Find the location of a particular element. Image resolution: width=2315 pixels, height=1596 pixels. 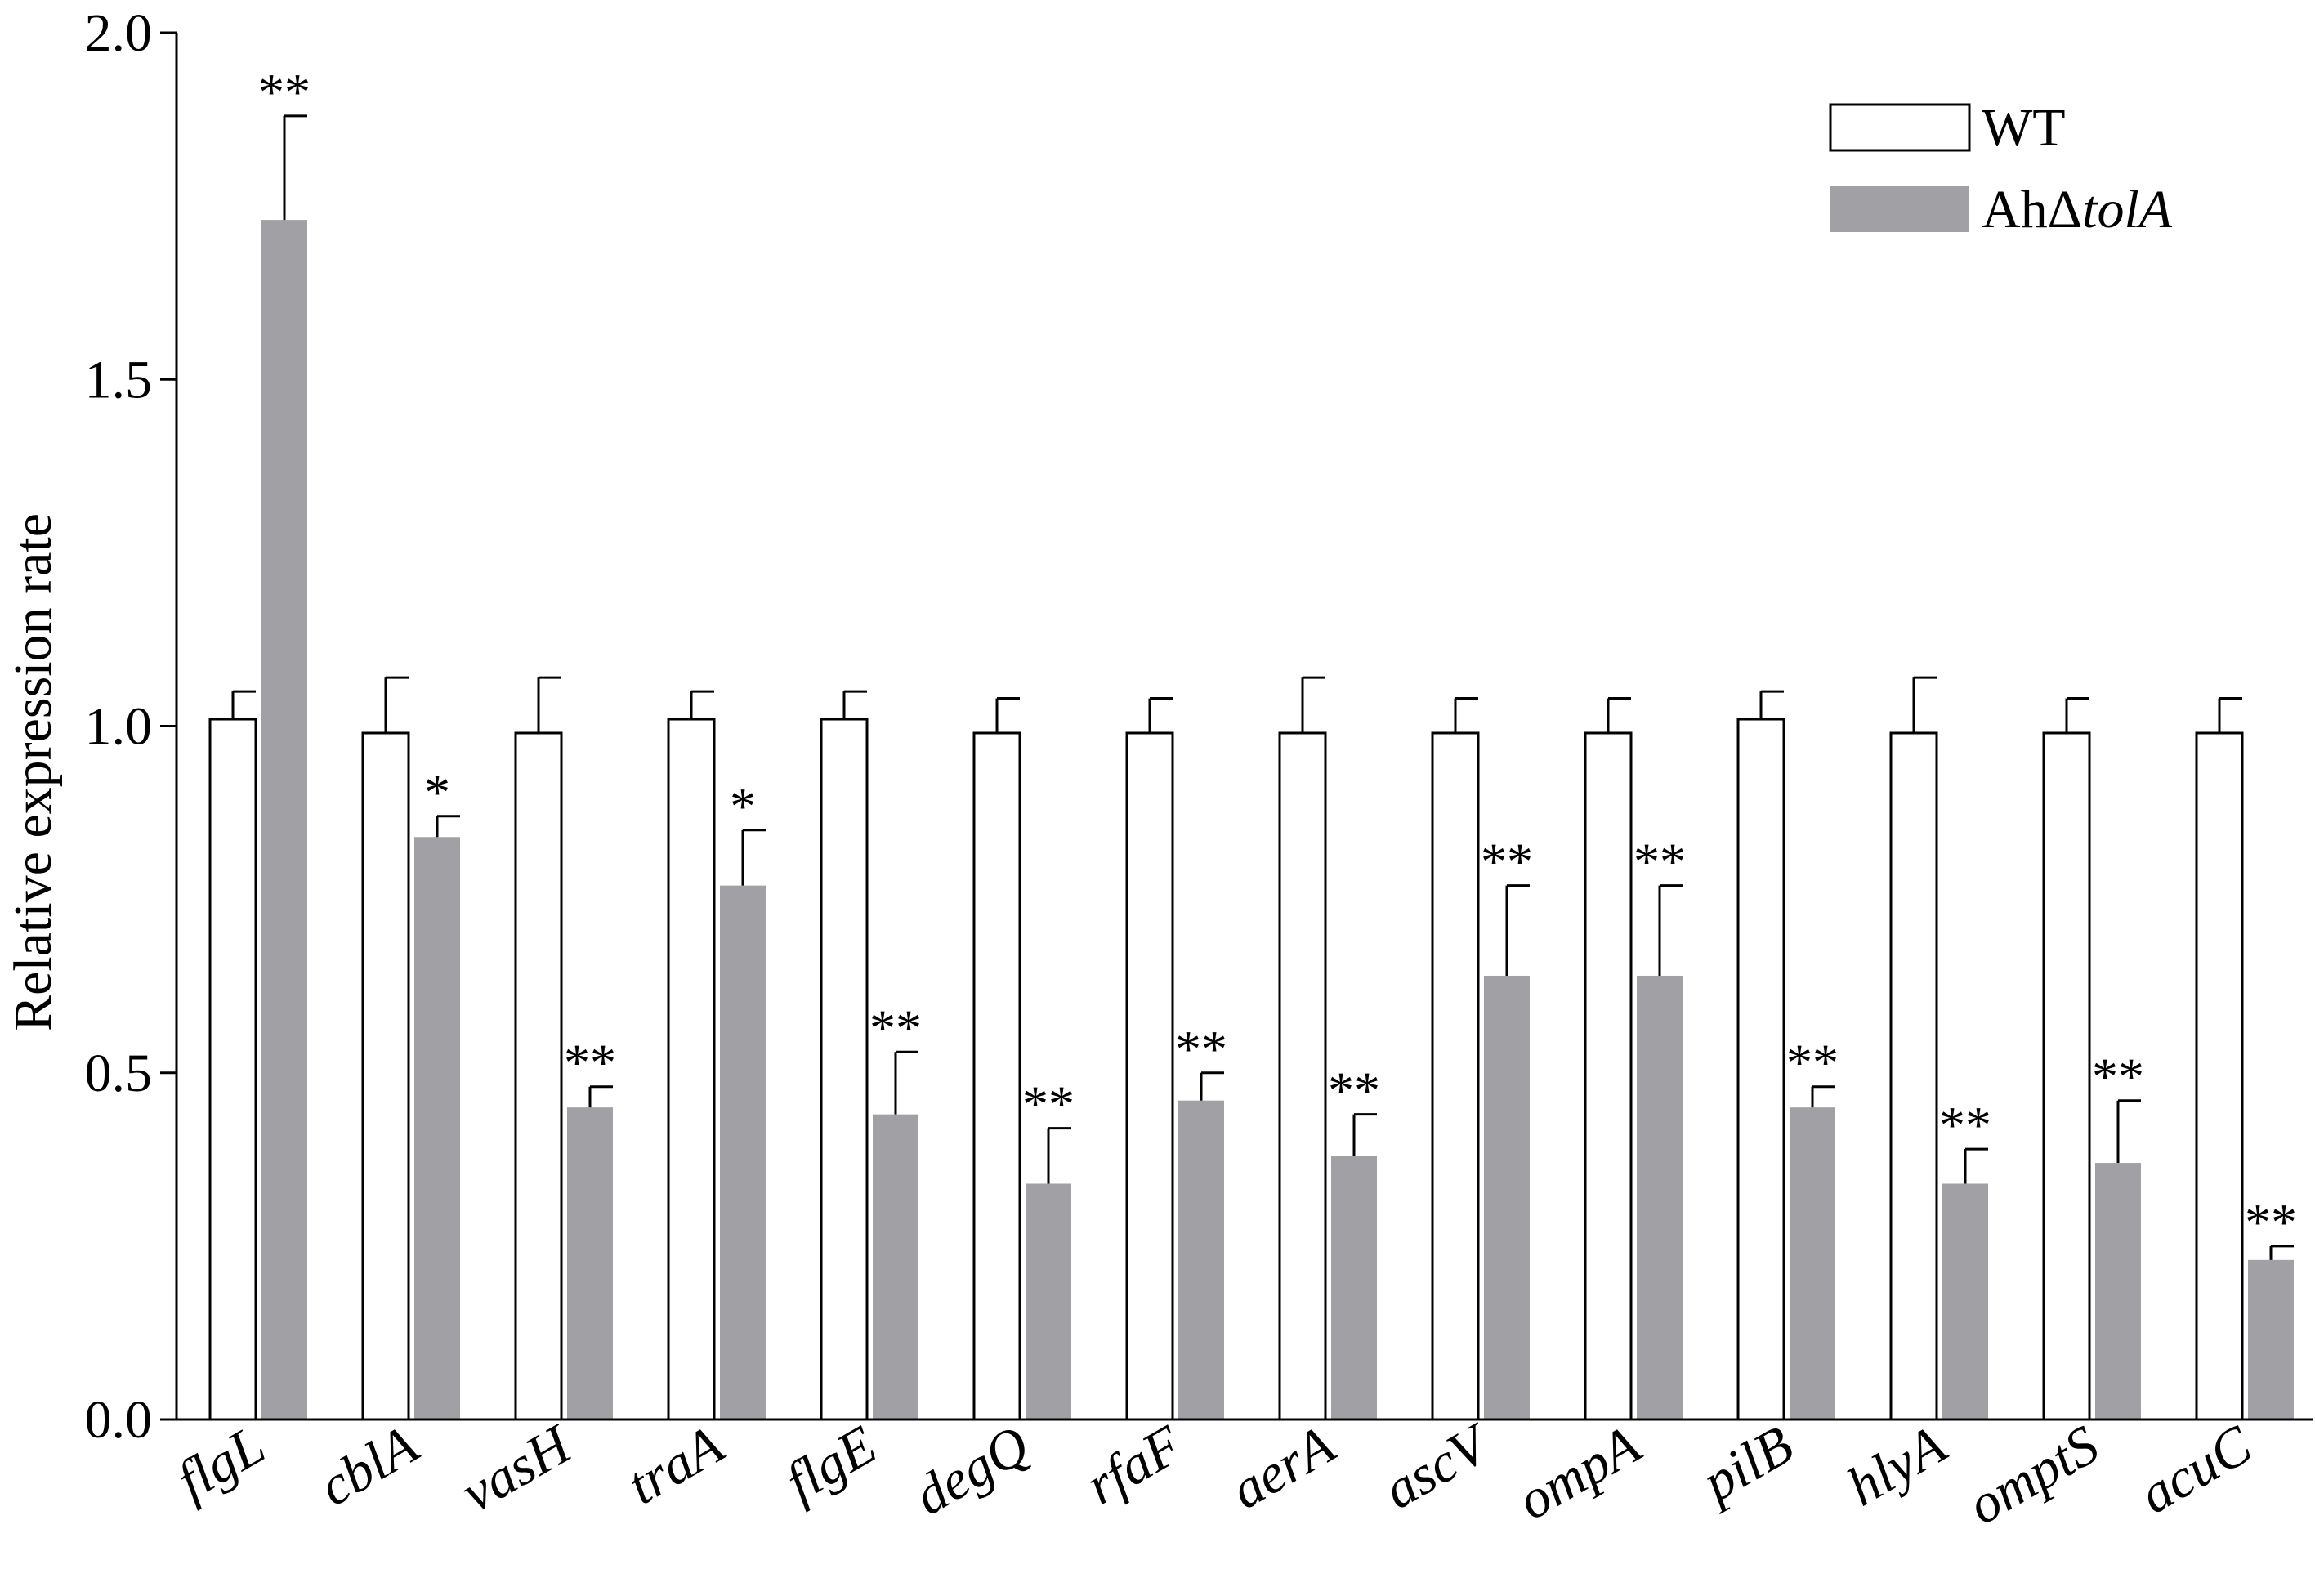

bar-mutant-hlyA is located at coordinates (1965, 1301).